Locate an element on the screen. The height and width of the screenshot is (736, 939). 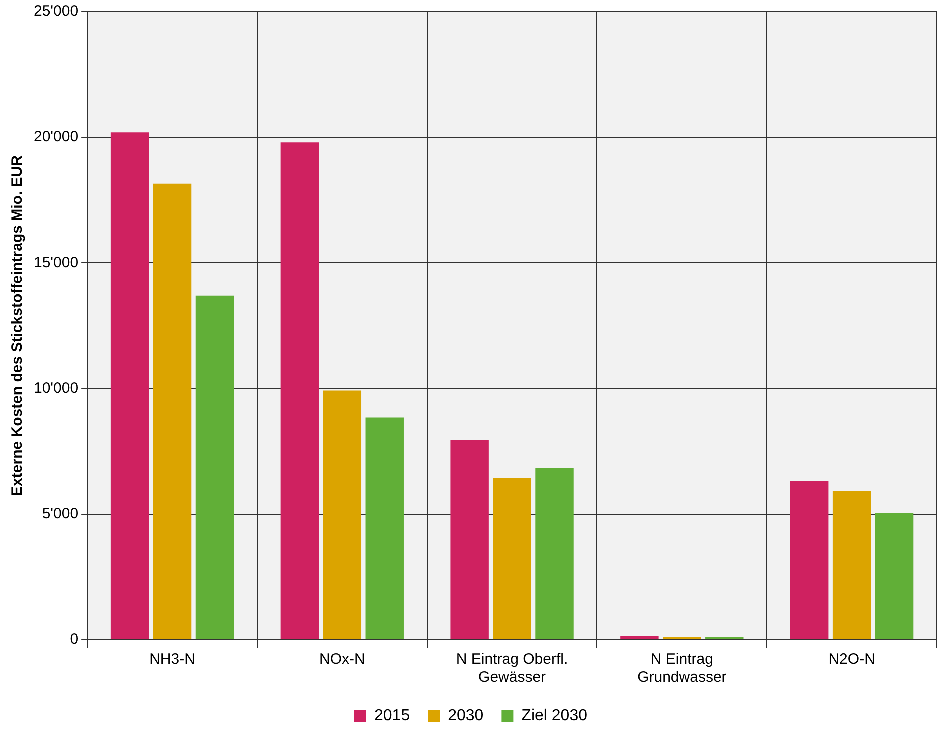
x-tick-label: N Eintrag Oberfl. Gewässer is located at coordinates (512, 668).